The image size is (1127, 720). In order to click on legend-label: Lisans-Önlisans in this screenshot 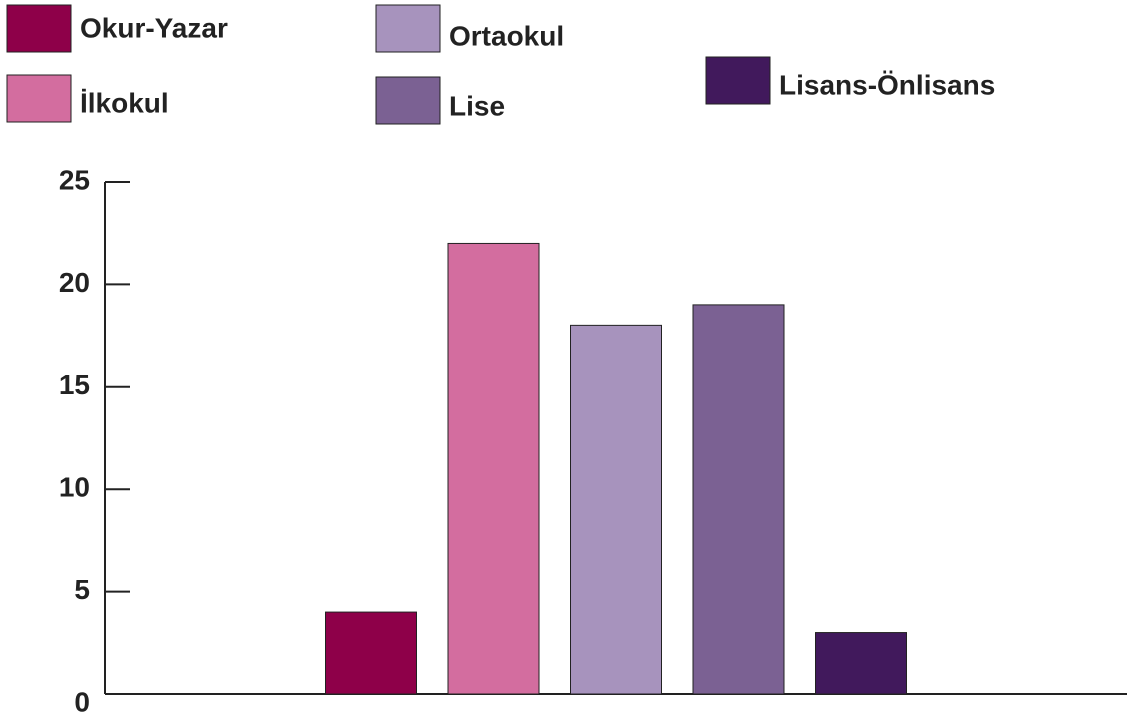, I will do `click(887, 84)`.